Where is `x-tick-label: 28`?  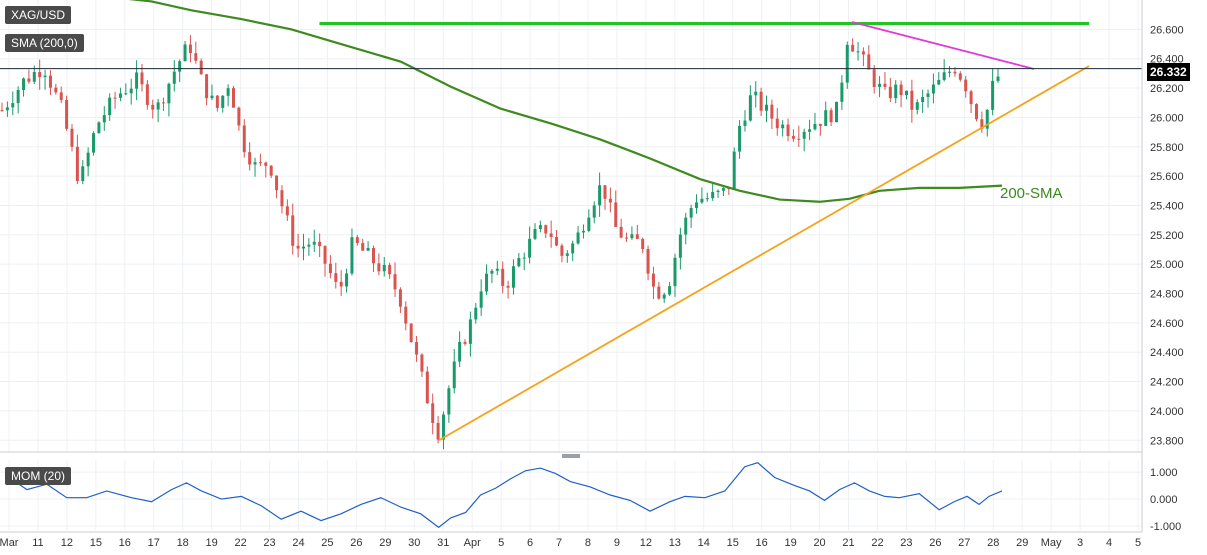 x-tick-label: 28 is located at coordinates (993, 543).